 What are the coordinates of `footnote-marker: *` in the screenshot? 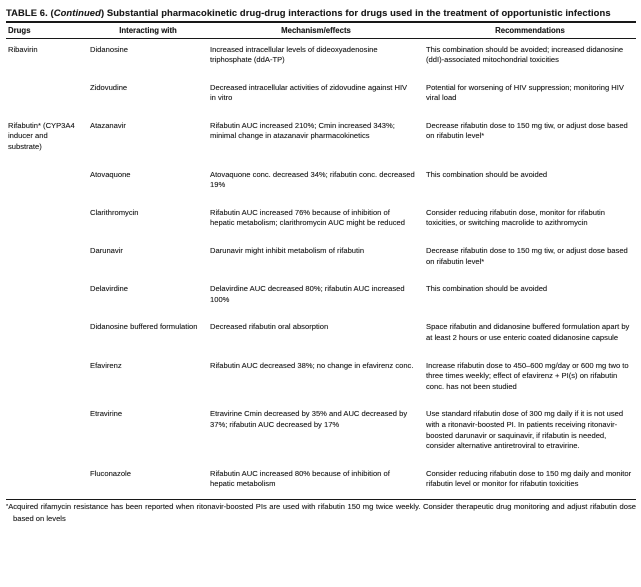 It's located at (7, 506).